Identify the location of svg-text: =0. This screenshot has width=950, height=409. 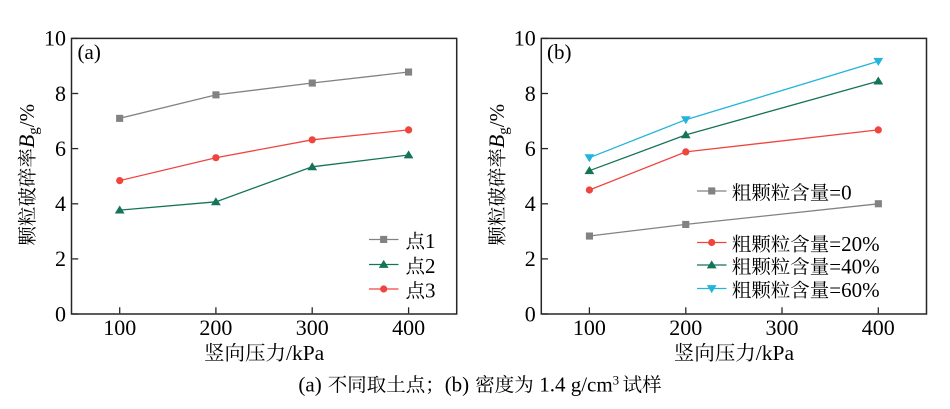
(840, 193).